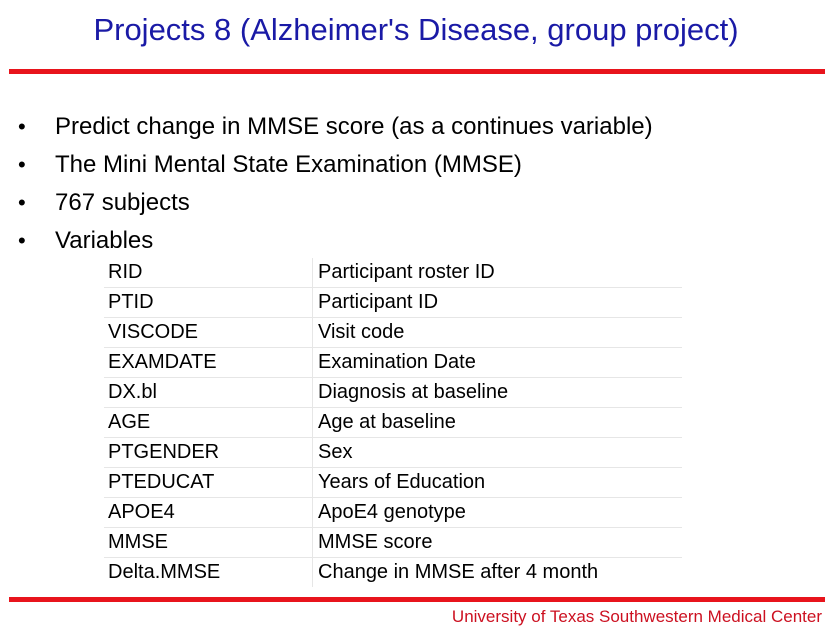  I want to click on table-row: PTEDUCAT Years of Education, so click(393, 482).